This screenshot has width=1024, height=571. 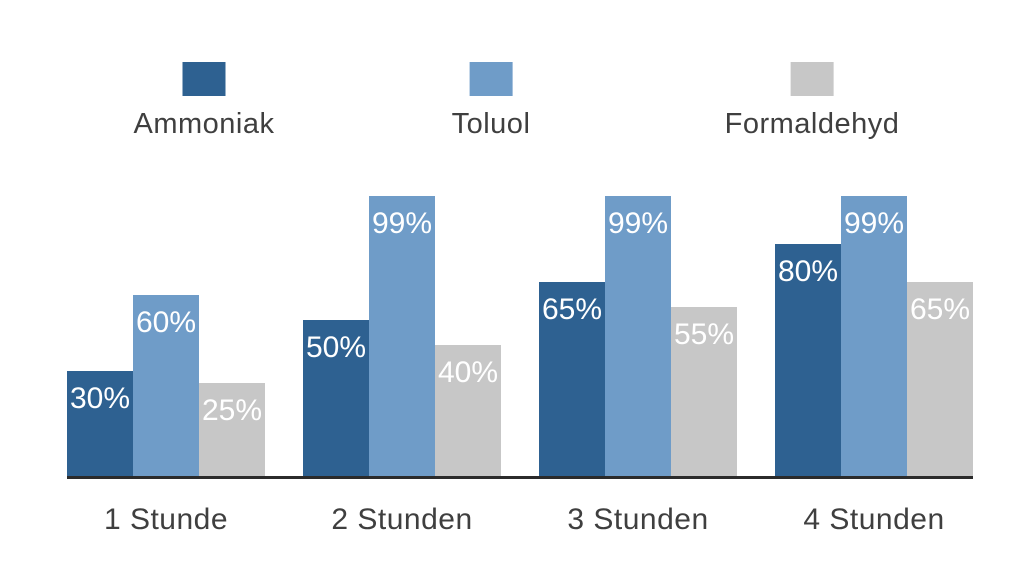 What do you see at coordinates (468, 411) in the screenshot?
I see `bar-formaldehyd: 40%` at bounding box center [468, 411].